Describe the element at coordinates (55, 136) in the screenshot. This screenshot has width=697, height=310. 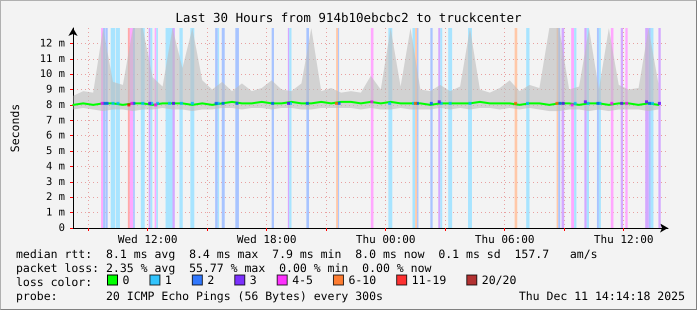
I see `y-tick-label: 6 m` at that location.